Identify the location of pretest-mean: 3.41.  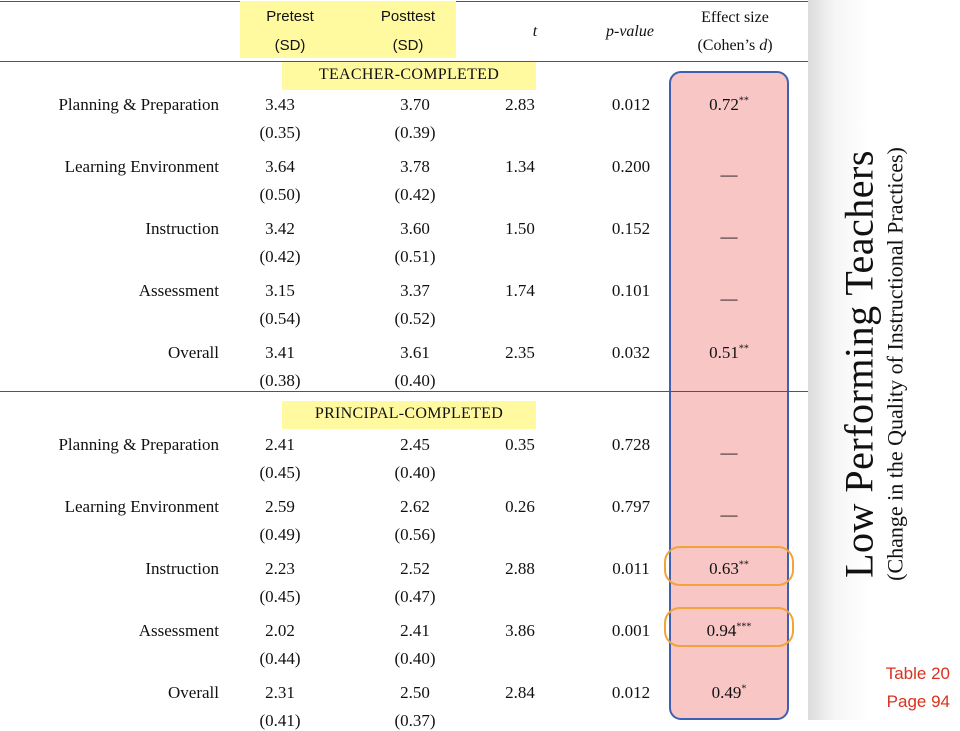
(280, 352).